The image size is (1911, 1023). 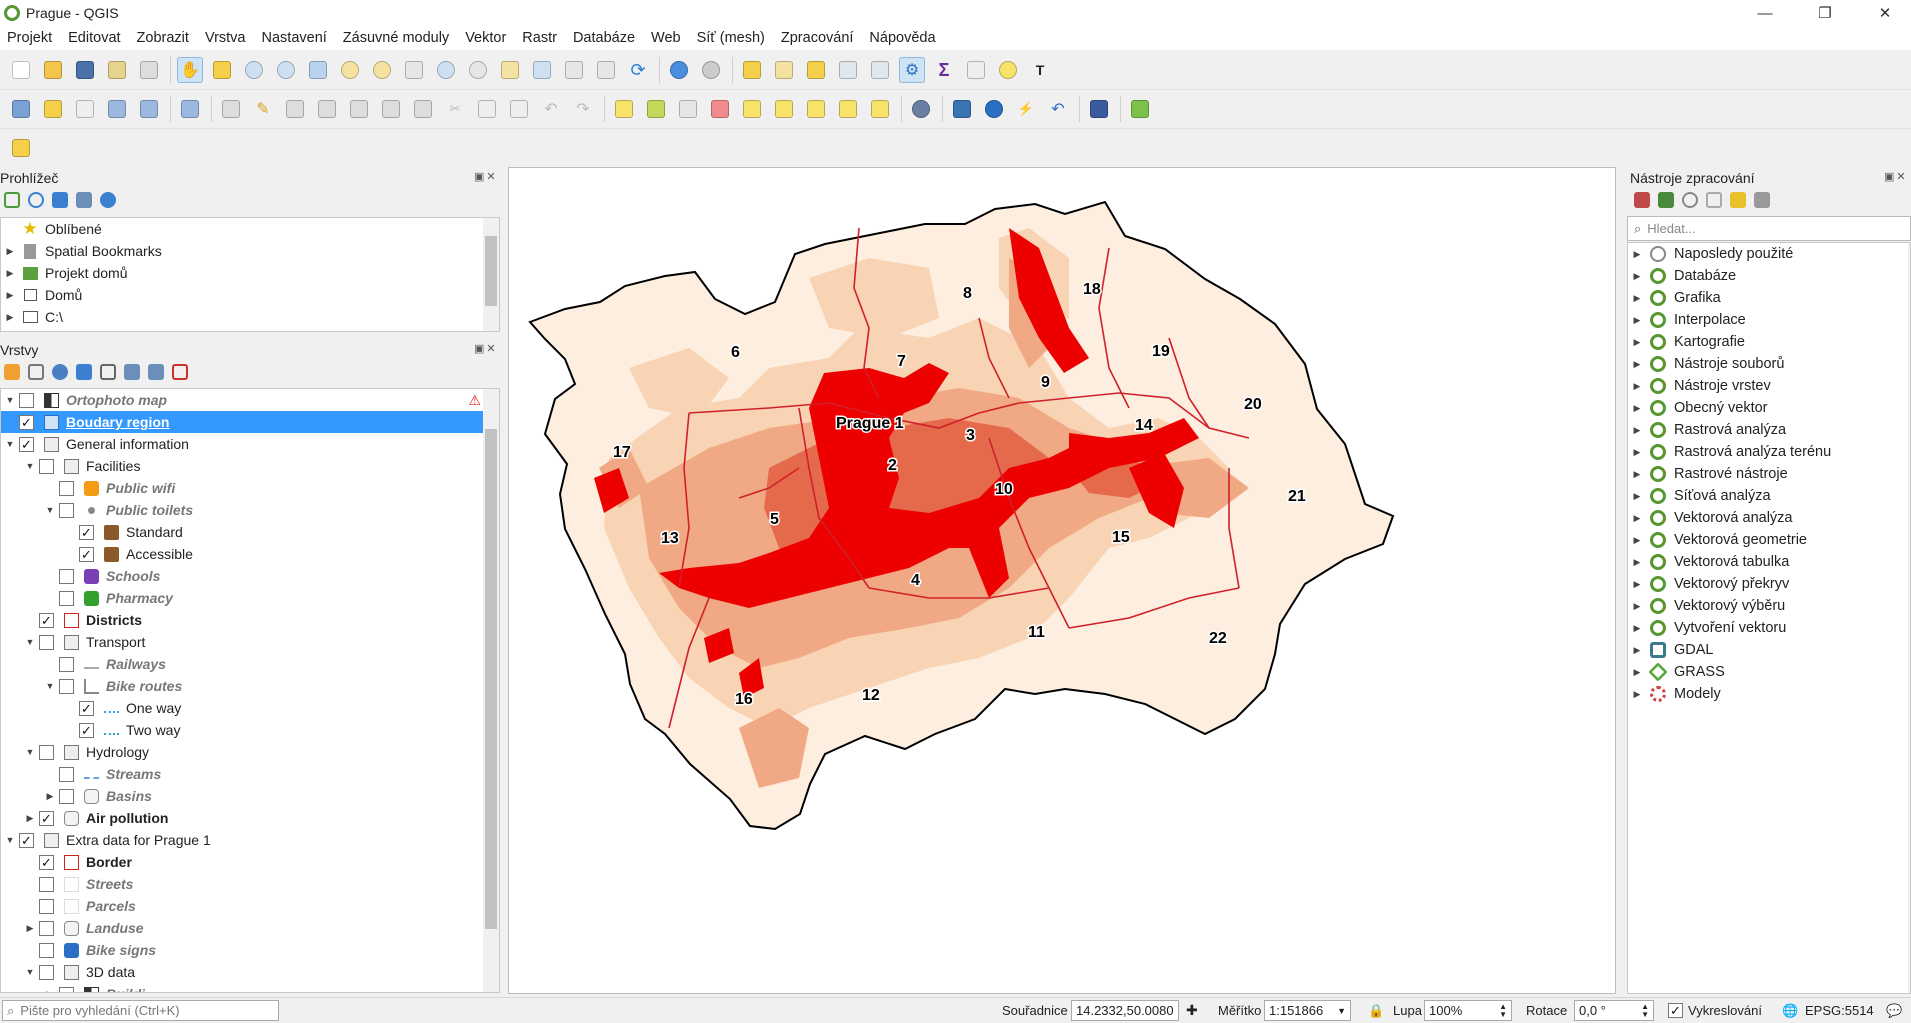 What do you see at coordinates (359, 109) in the screenshot?
I see `move-feature-button` at bounding box center [359, 109].